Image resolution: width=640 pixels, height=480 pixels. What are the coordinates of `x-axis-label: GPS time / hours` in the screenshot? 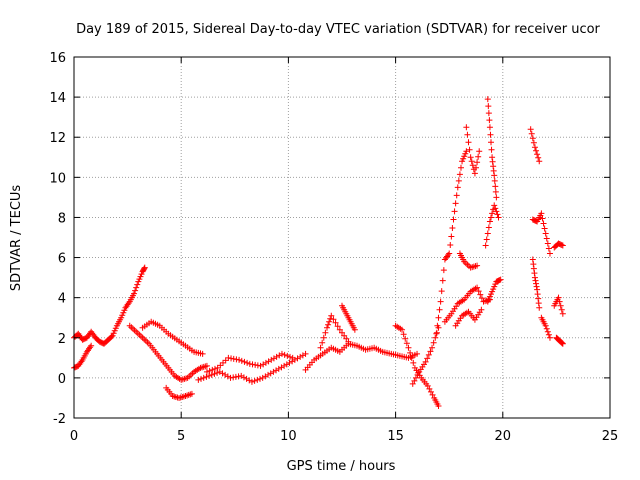 It's located at (341, 466).